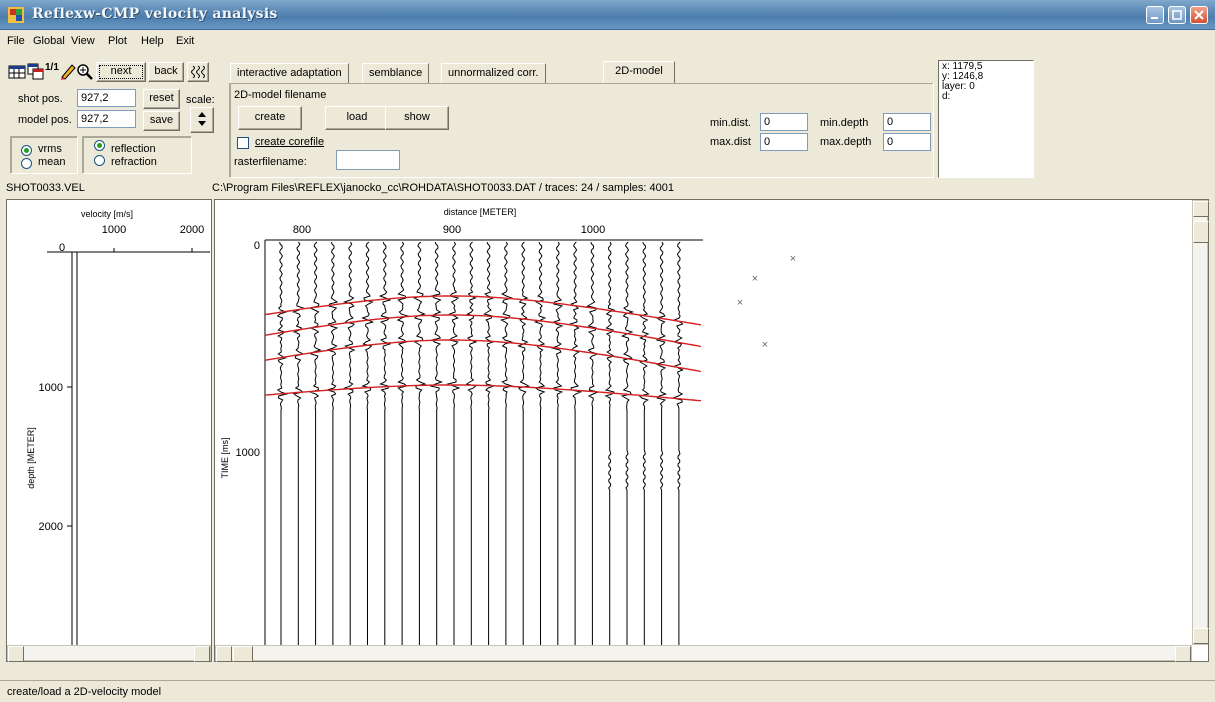 The image size is (1215, 702). Describe the element at coordinates (152, 41) in the screenshot. I see `menu-help: Help` at that location.